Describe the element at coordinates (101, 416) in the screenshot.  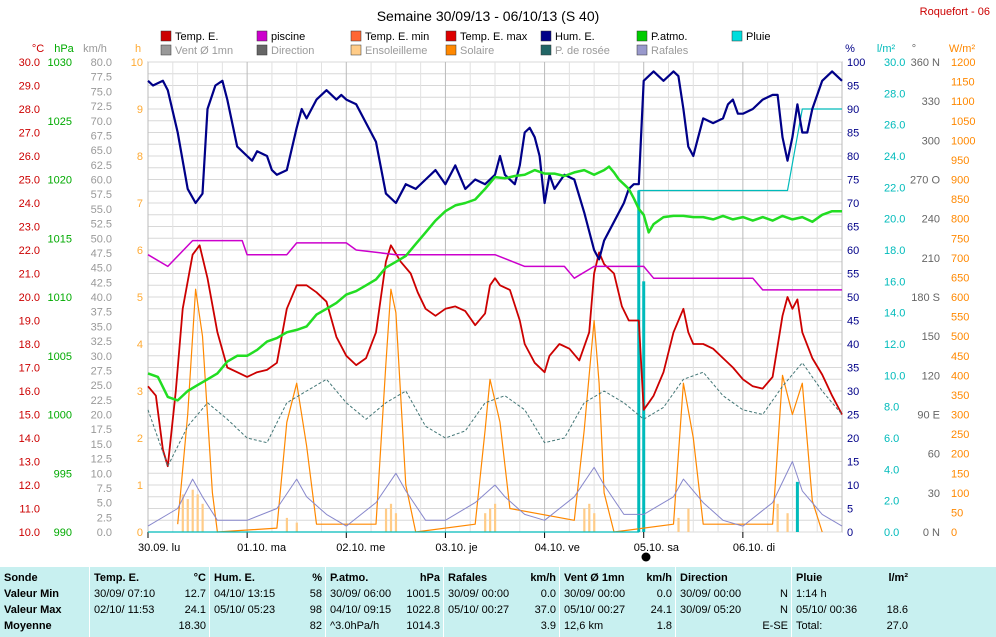
I see `wind-axis-tick: 20.0` at that location.